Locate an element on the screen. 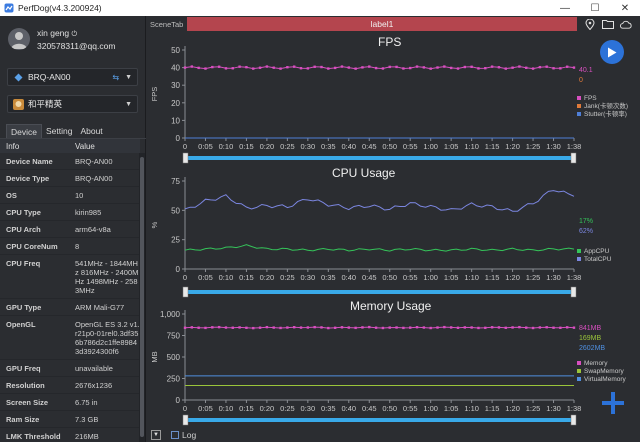 The image size is (640, 442). cloud-icon is located at coordinates (626, 24).